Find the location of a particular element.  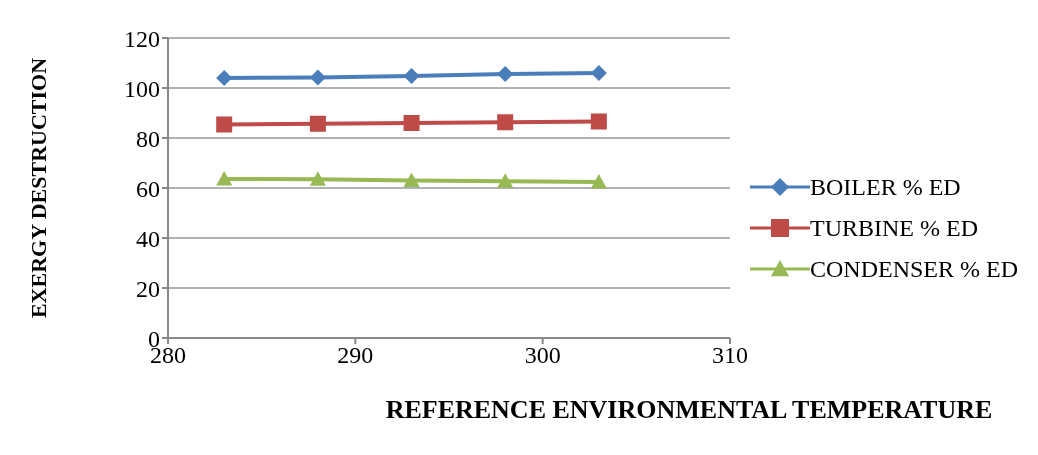

x-tick-label: 290 is located at coordinates (355, 355).